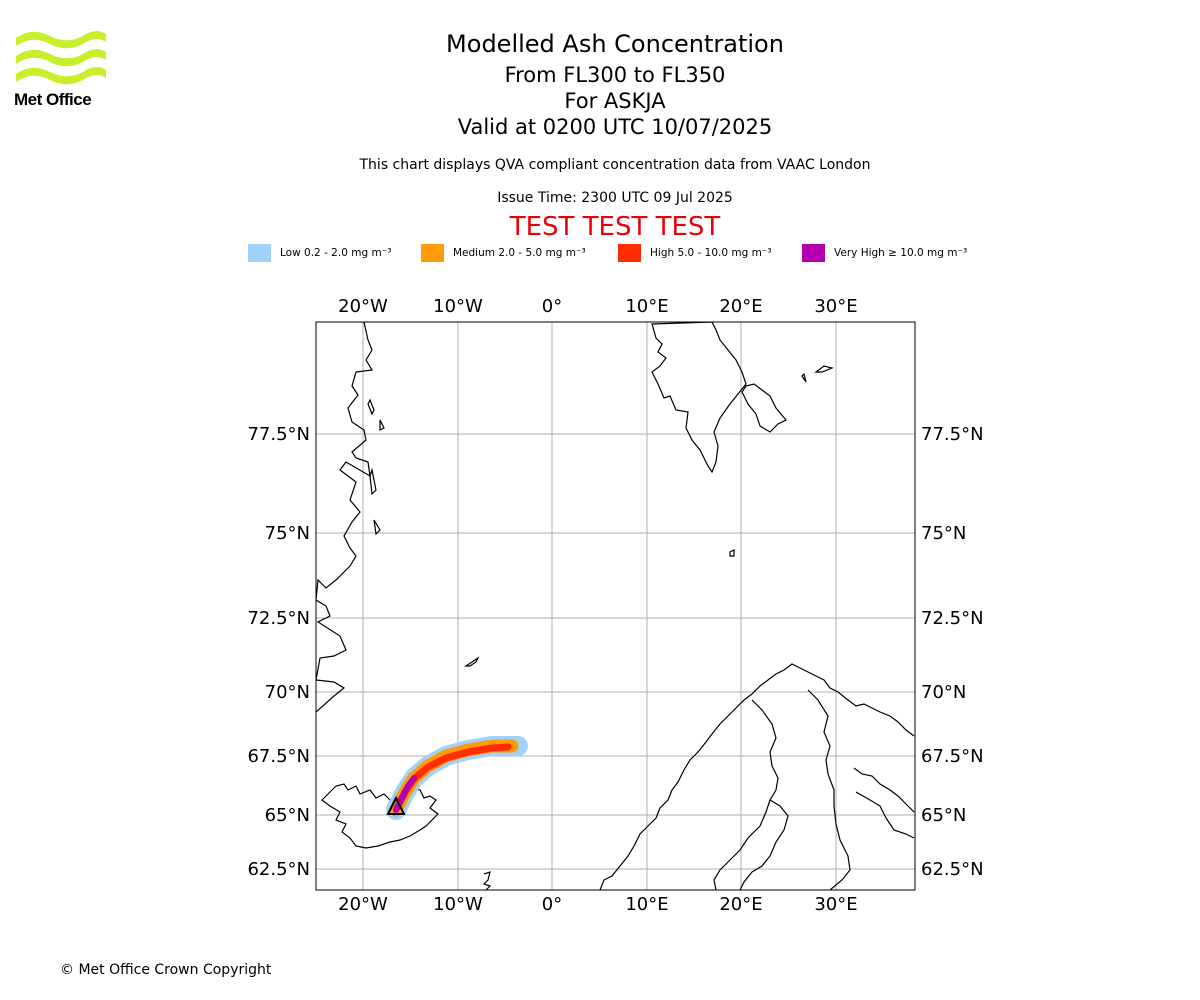  Describe the element at coordinates (943, 815) in the screenshot. I see `lat-label-right: 65°N` at that location.